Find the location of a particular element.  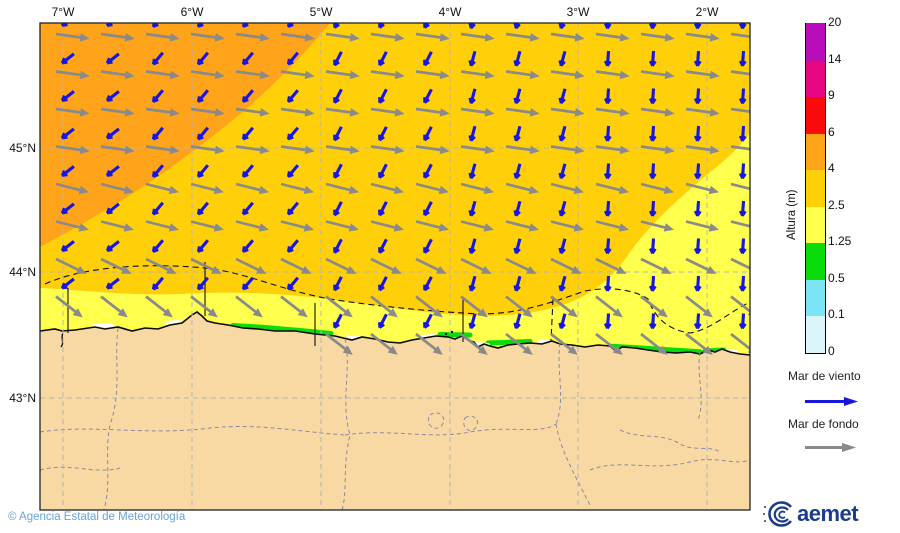

colorbar-tick: 1.25 is located at coordinates (840, 241).